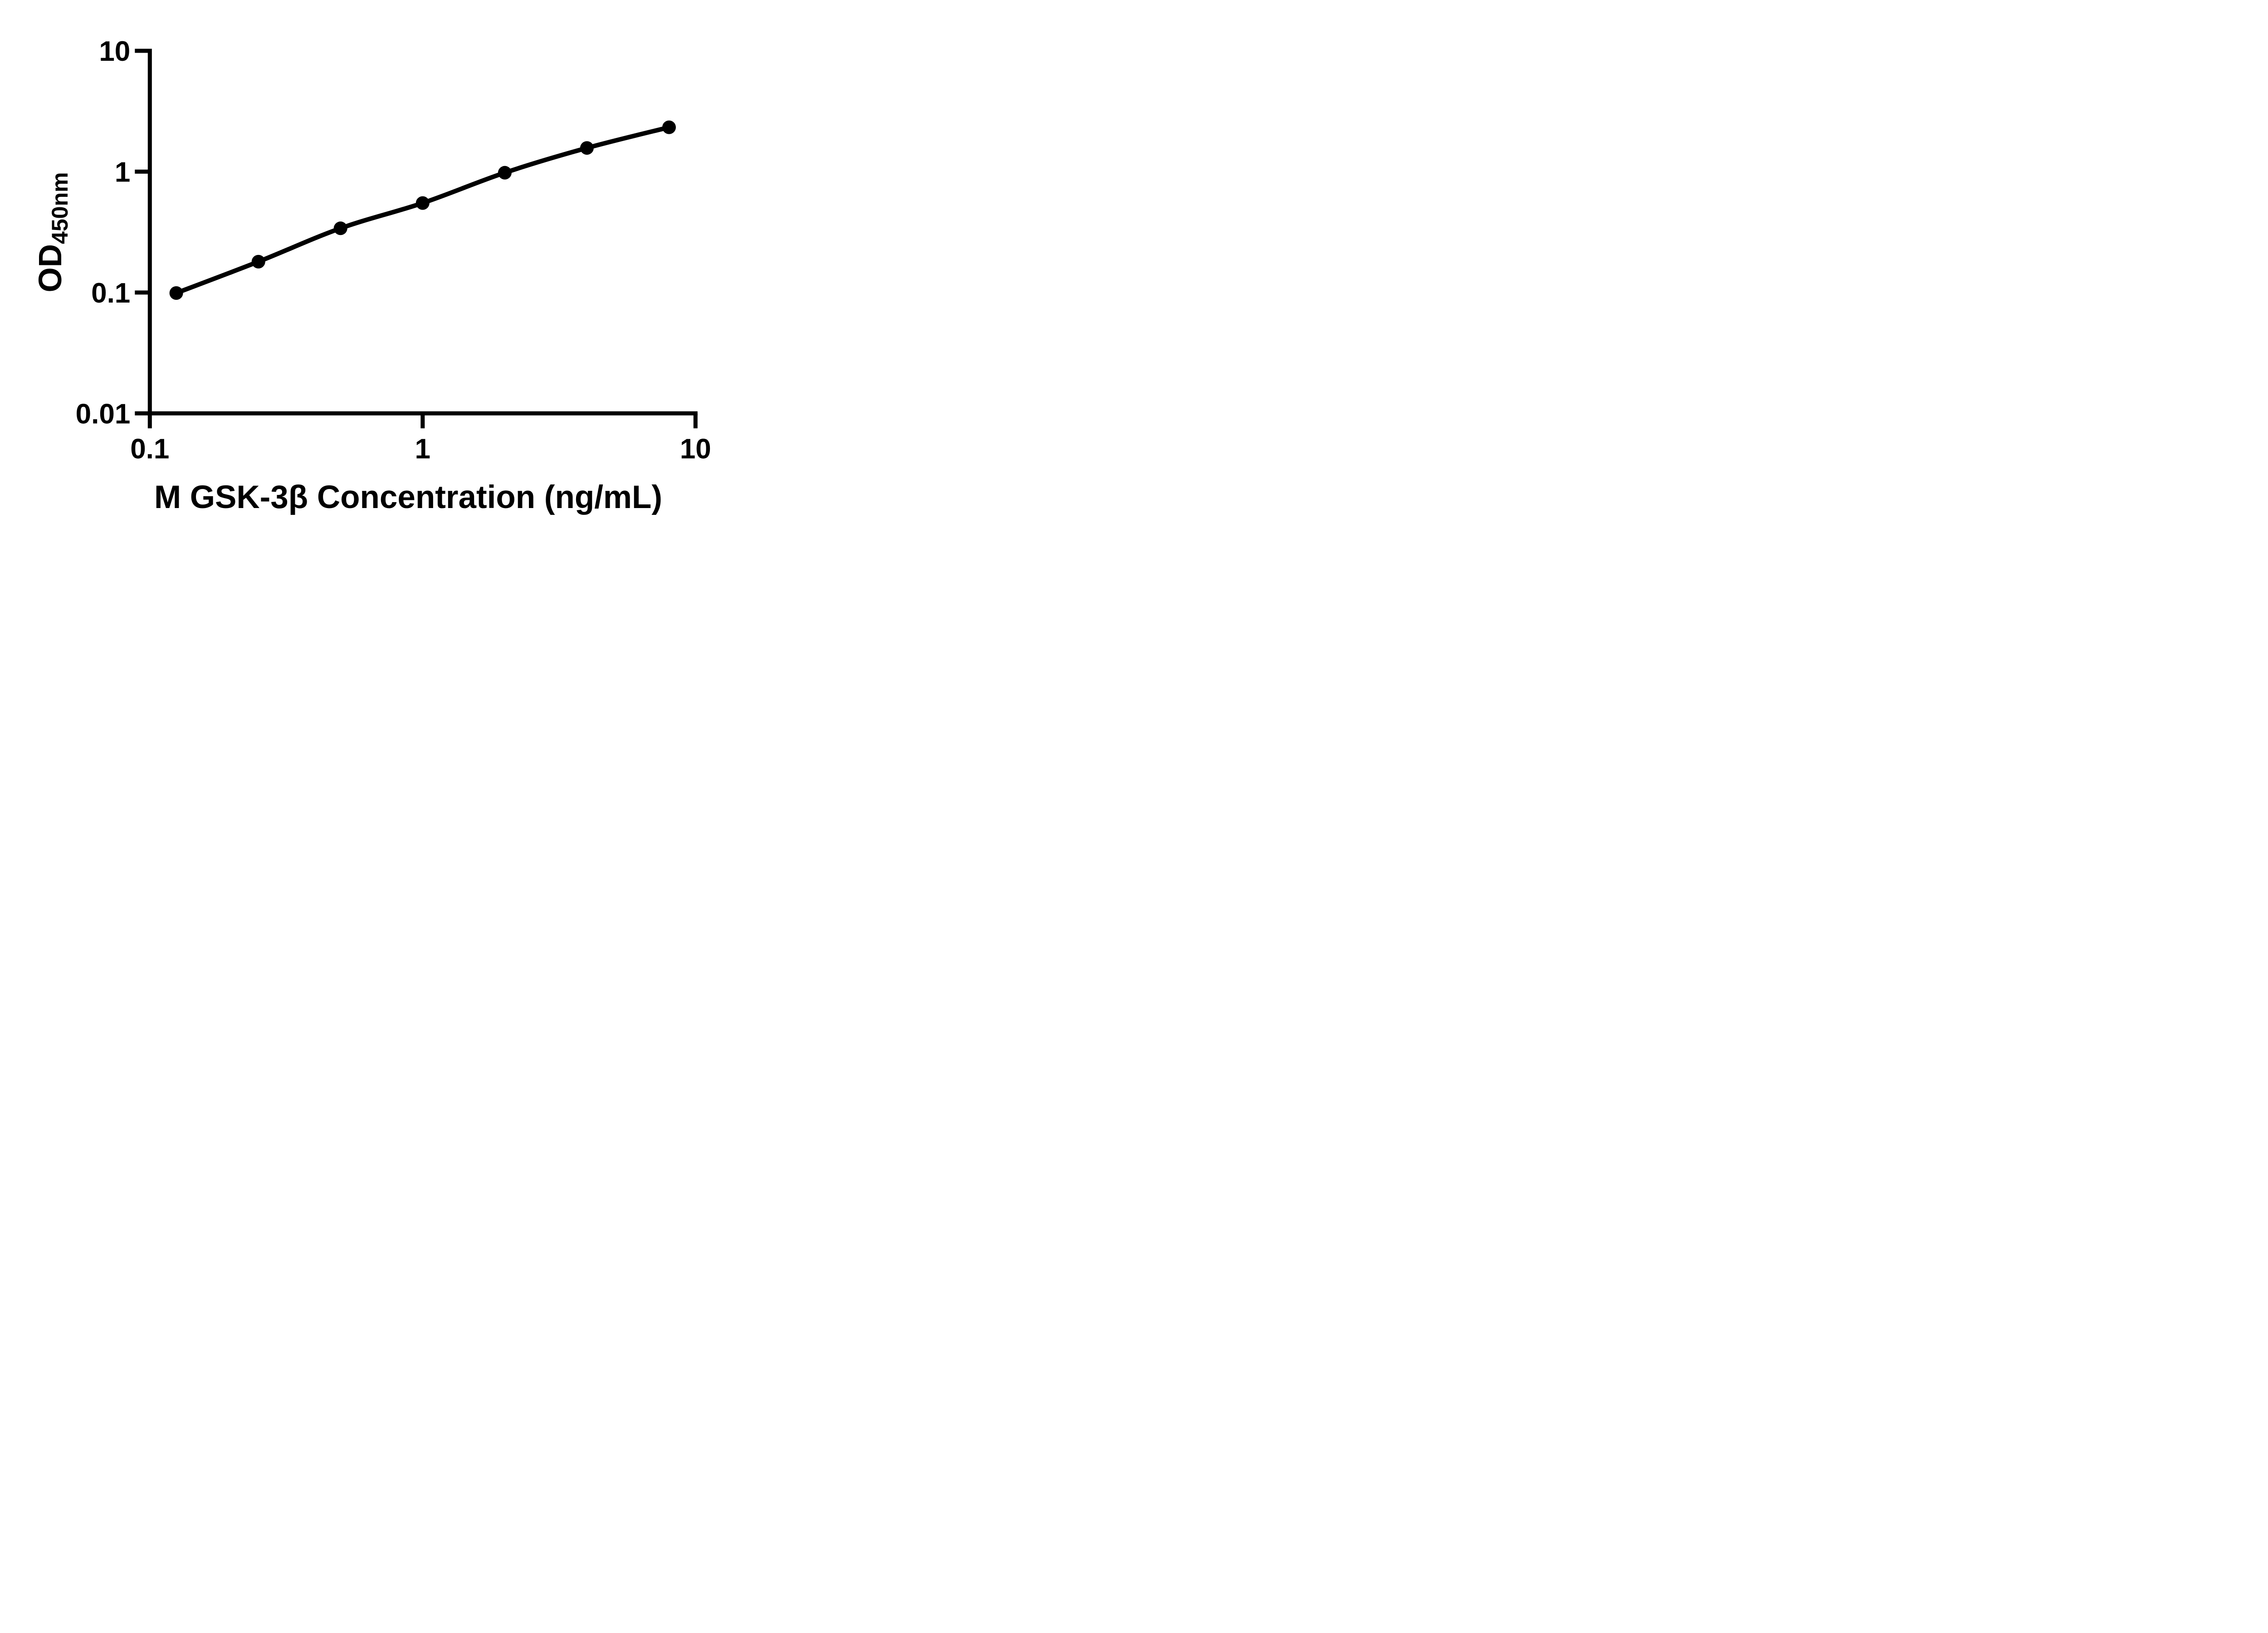  What do you see at coordinates (408, 497) in the screenshot?
I see `x-axis-title: M GSK-3β Concentration (ng/mL)` at bounding box center [408, 497].